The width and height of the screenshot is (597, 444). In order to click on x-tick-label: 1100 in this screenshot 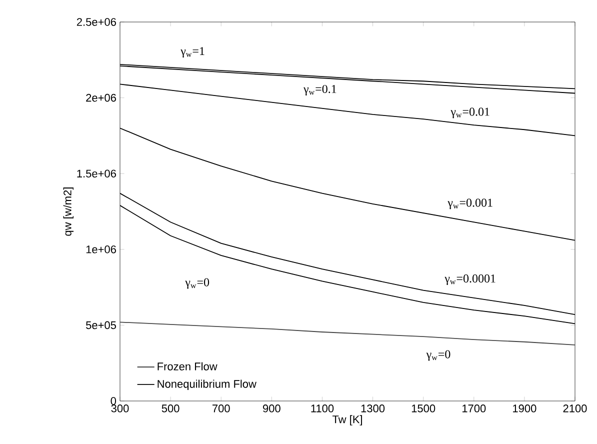, I will do `click(322, 408)`.